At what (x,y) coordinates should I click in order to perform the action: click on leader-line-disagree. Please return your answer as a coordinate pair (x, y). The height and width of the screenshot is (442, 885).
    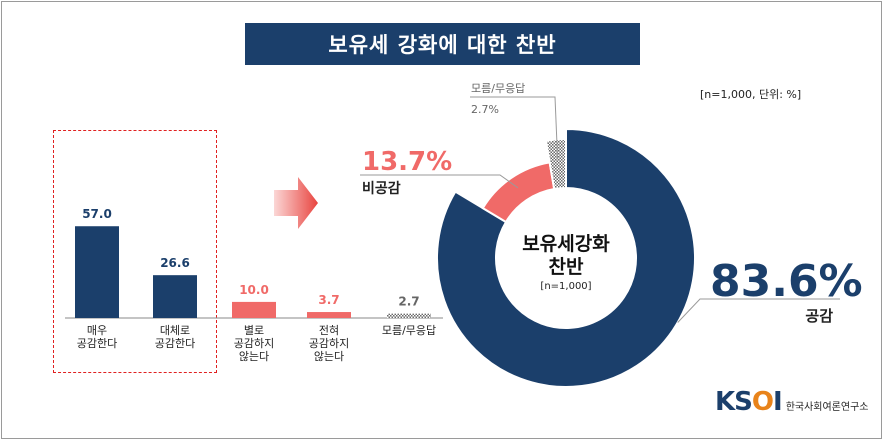
    Looking at the image, I should click on (439, 181).